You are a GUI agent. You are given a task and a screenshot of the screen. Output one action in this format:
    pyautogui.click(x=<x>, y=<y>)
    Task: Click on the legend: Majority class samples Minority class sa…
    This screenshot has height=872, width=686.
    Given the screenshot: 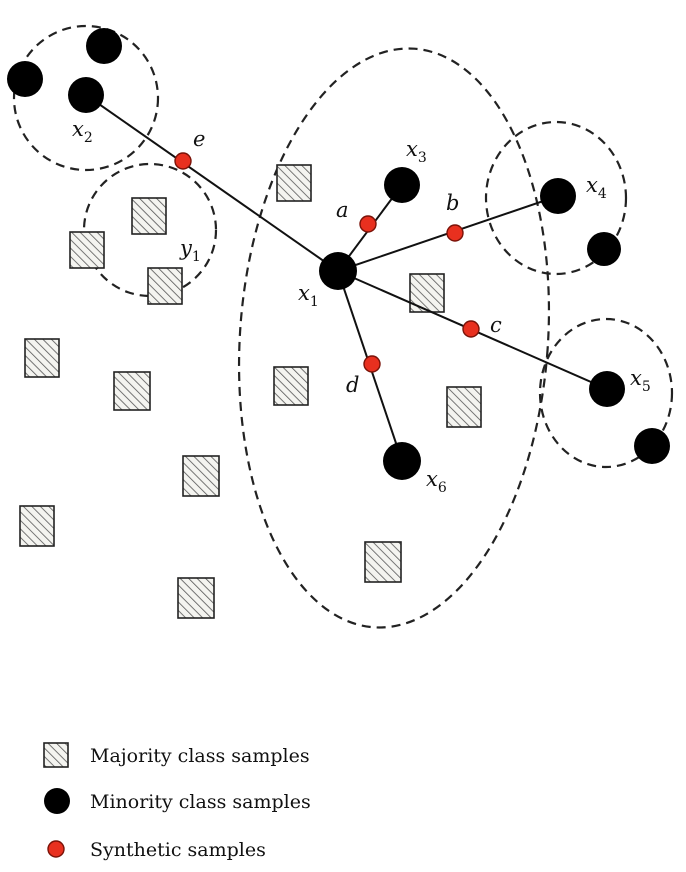 What is the action you would take?
    pyautogui.click(x=177, y=801)
    